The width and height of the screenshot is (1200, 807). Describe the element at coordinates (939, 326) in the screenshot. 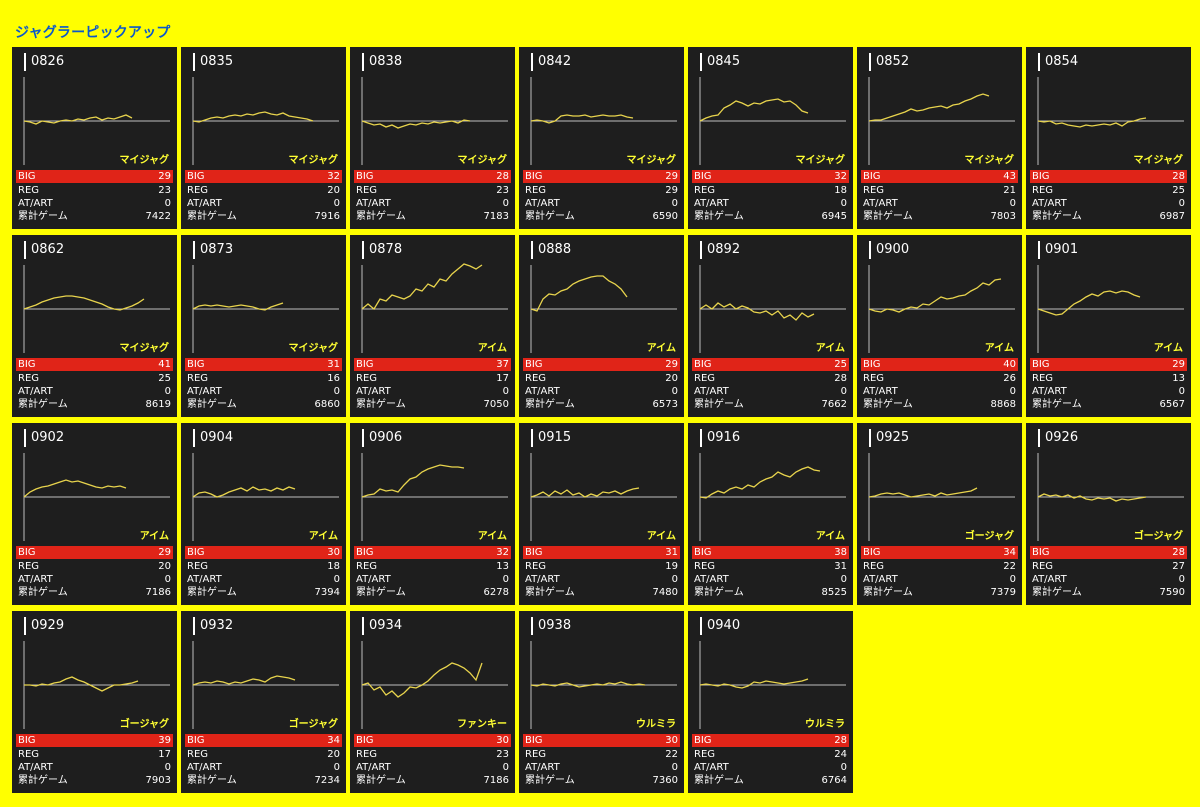

I see `machine-card: 0900 アイム BIG 40 REG 26 AT/ART 0 累計ゲーム 8868` at that location.